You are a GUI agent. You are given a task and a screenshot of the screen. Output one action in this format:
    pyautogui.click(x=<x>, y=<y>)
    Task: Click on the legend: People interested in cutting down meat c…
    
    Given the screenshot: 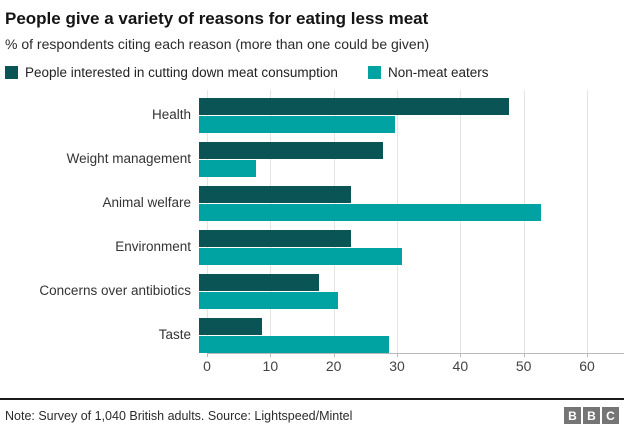 What is the action you would take?
    pyautogui.click(x=312, y=72)
    